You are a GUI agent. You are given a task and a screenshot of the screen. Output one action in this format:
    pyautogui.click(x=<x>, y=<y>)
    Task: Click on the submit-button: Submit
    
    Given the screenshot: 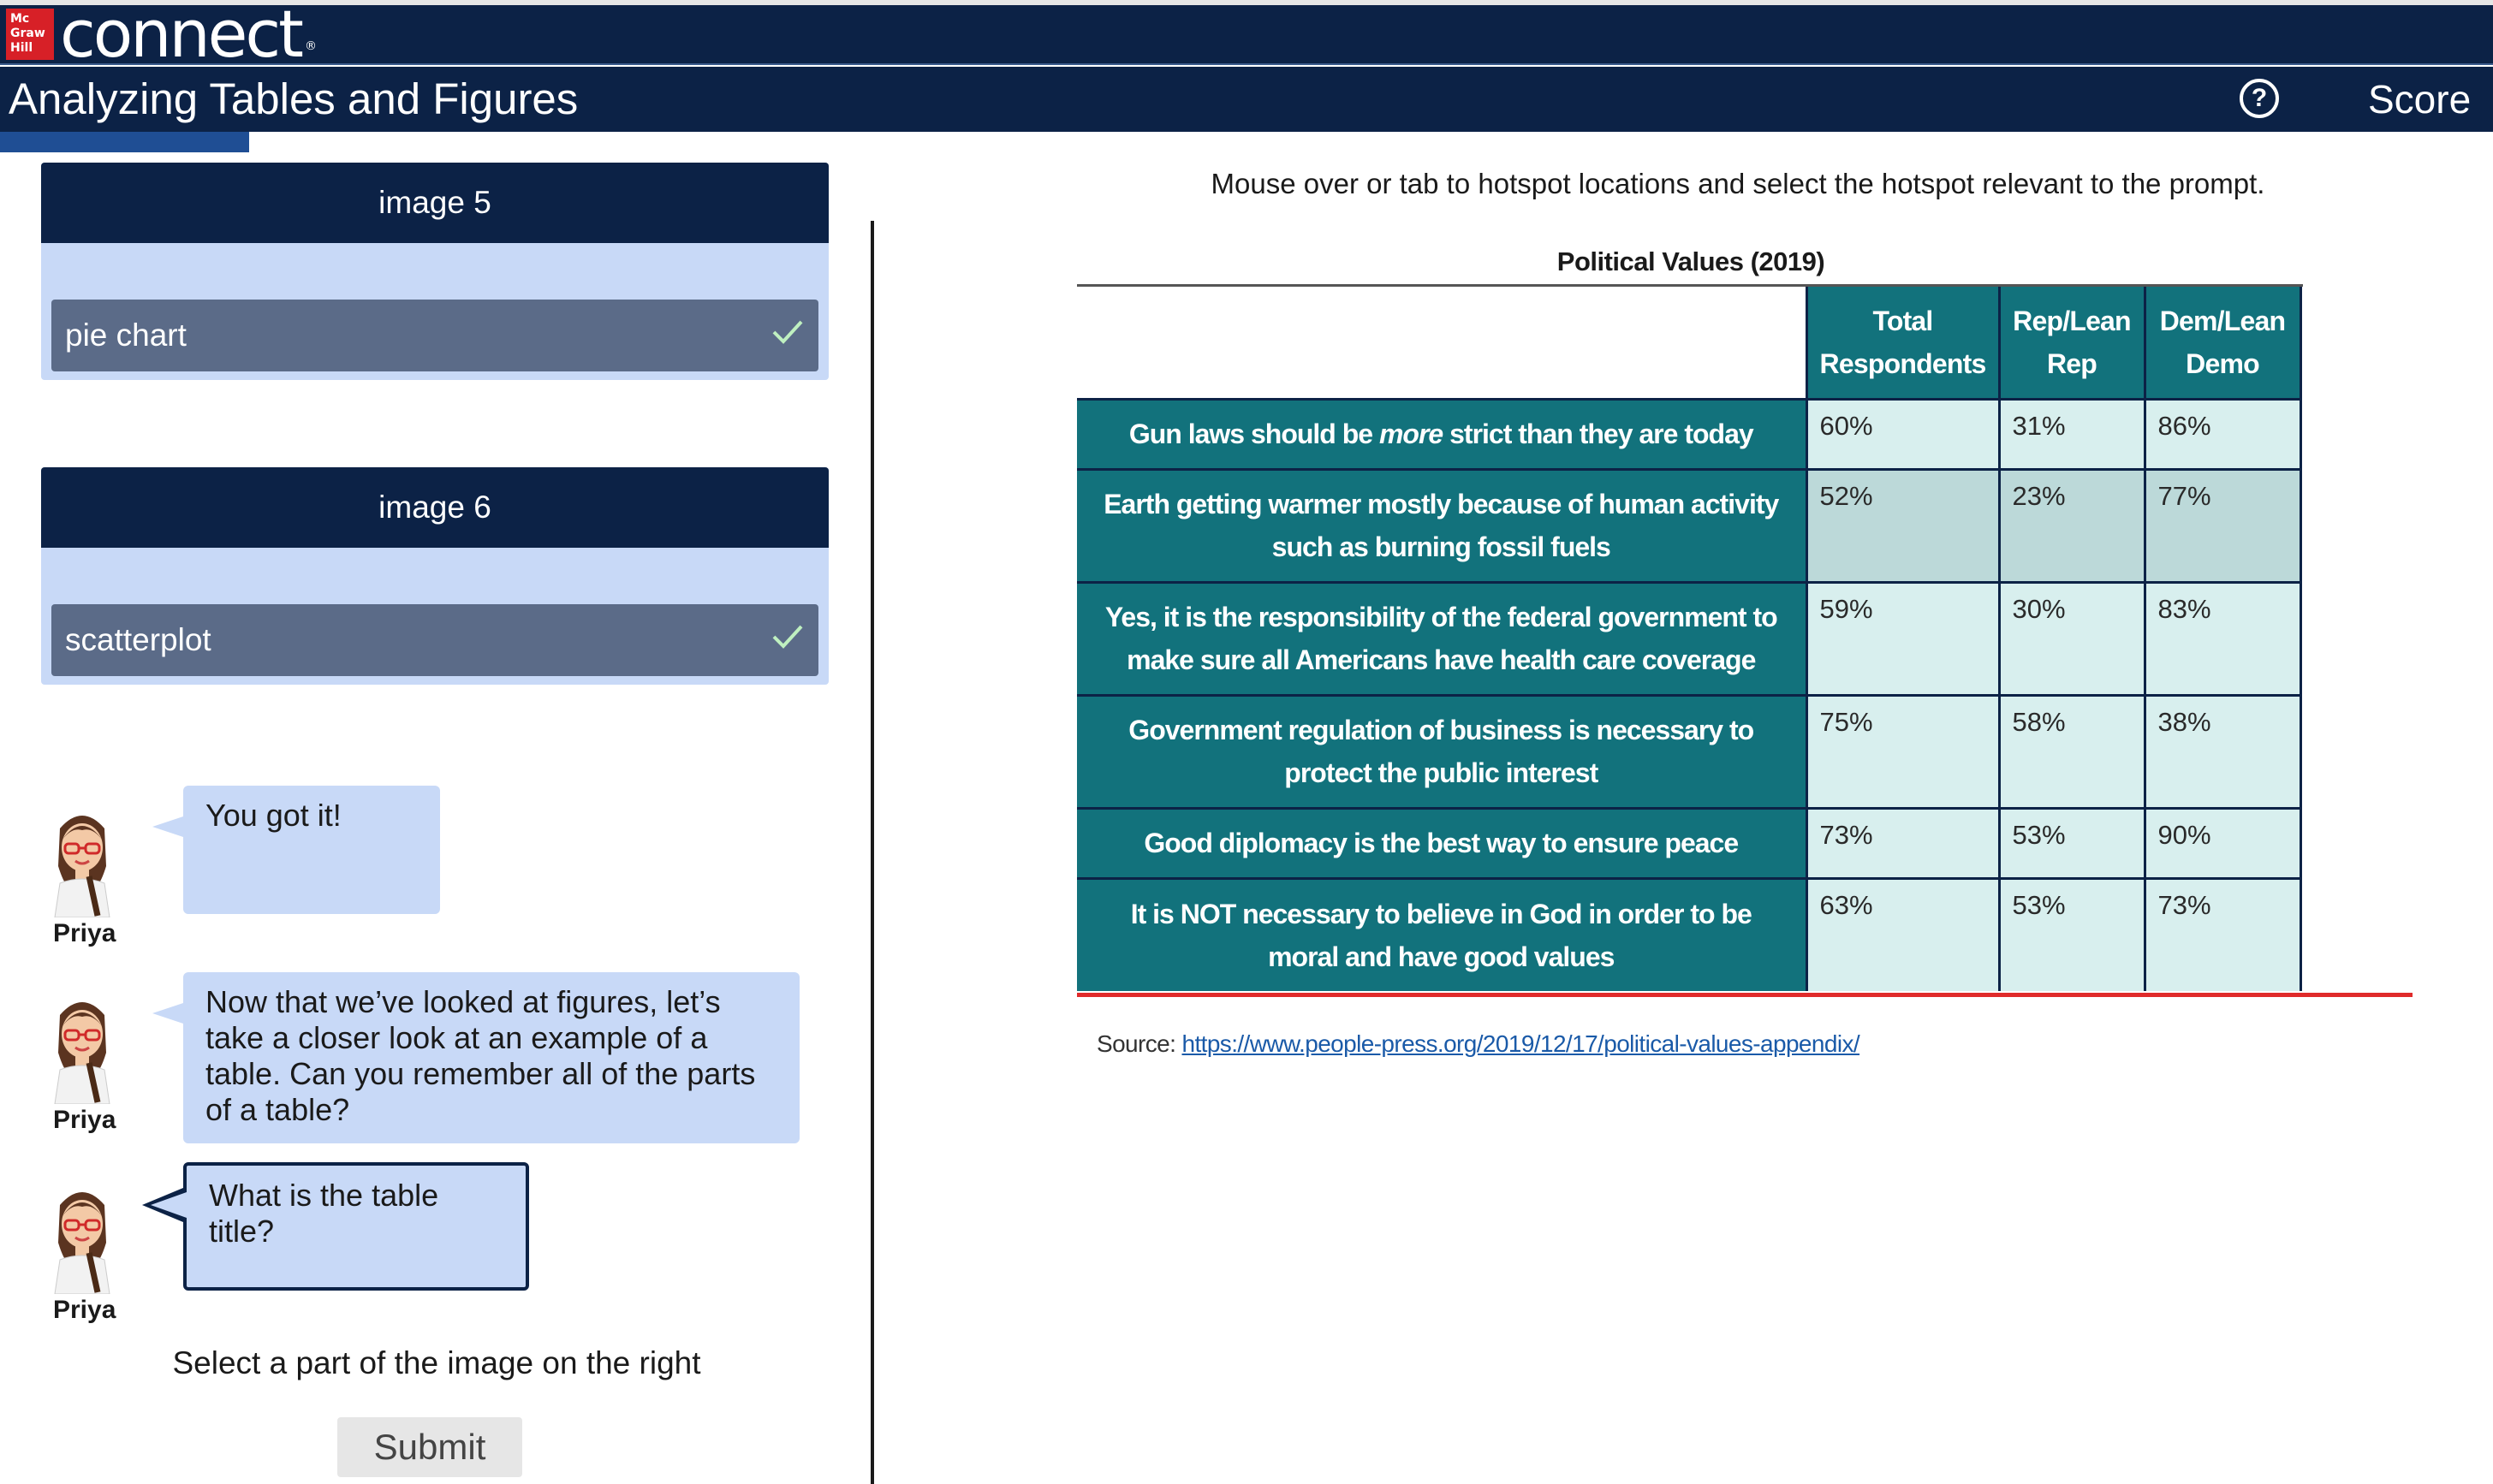 What is the action you would take?
    pyautogui.click(x=429, y=1447)
    